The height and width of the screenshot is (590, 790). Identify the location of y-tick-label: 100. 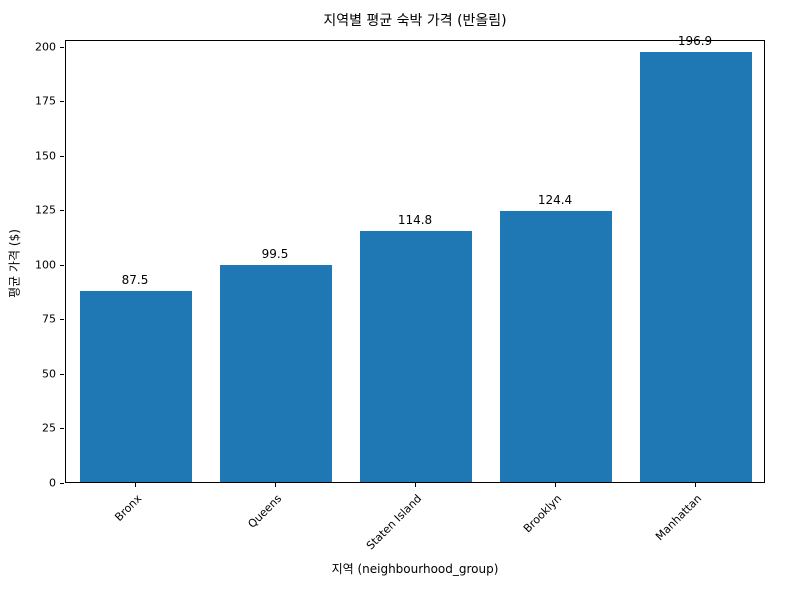
(45, 265).